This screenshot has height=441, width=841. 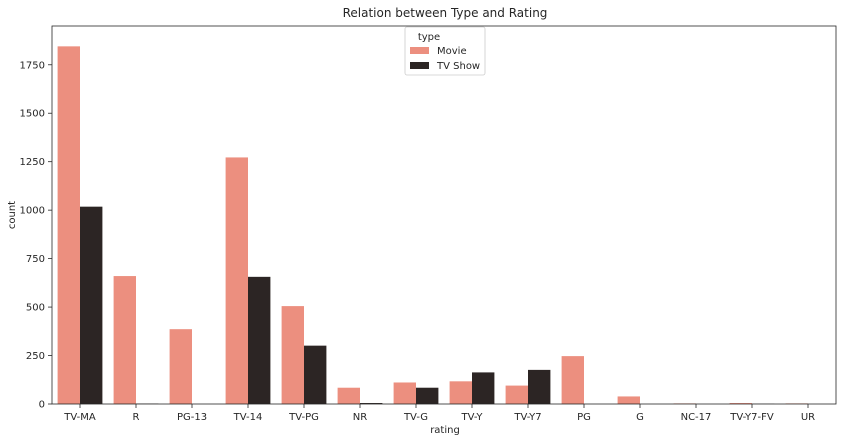 I want to click on legend-label-movie: Movie, so click(x=452, y=51).